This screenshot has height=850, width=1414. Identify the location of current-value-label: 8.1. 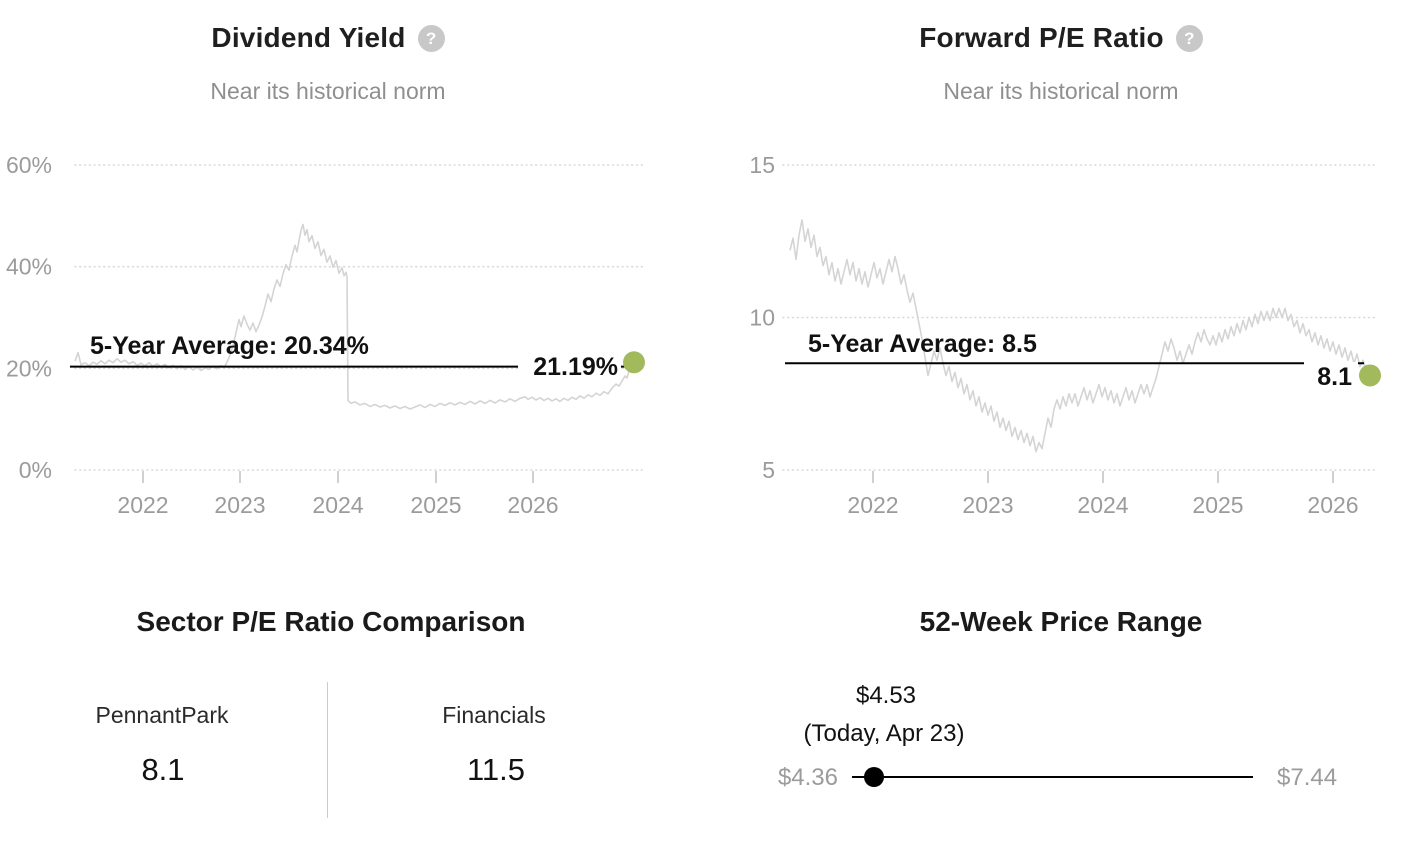
(1334, 377).